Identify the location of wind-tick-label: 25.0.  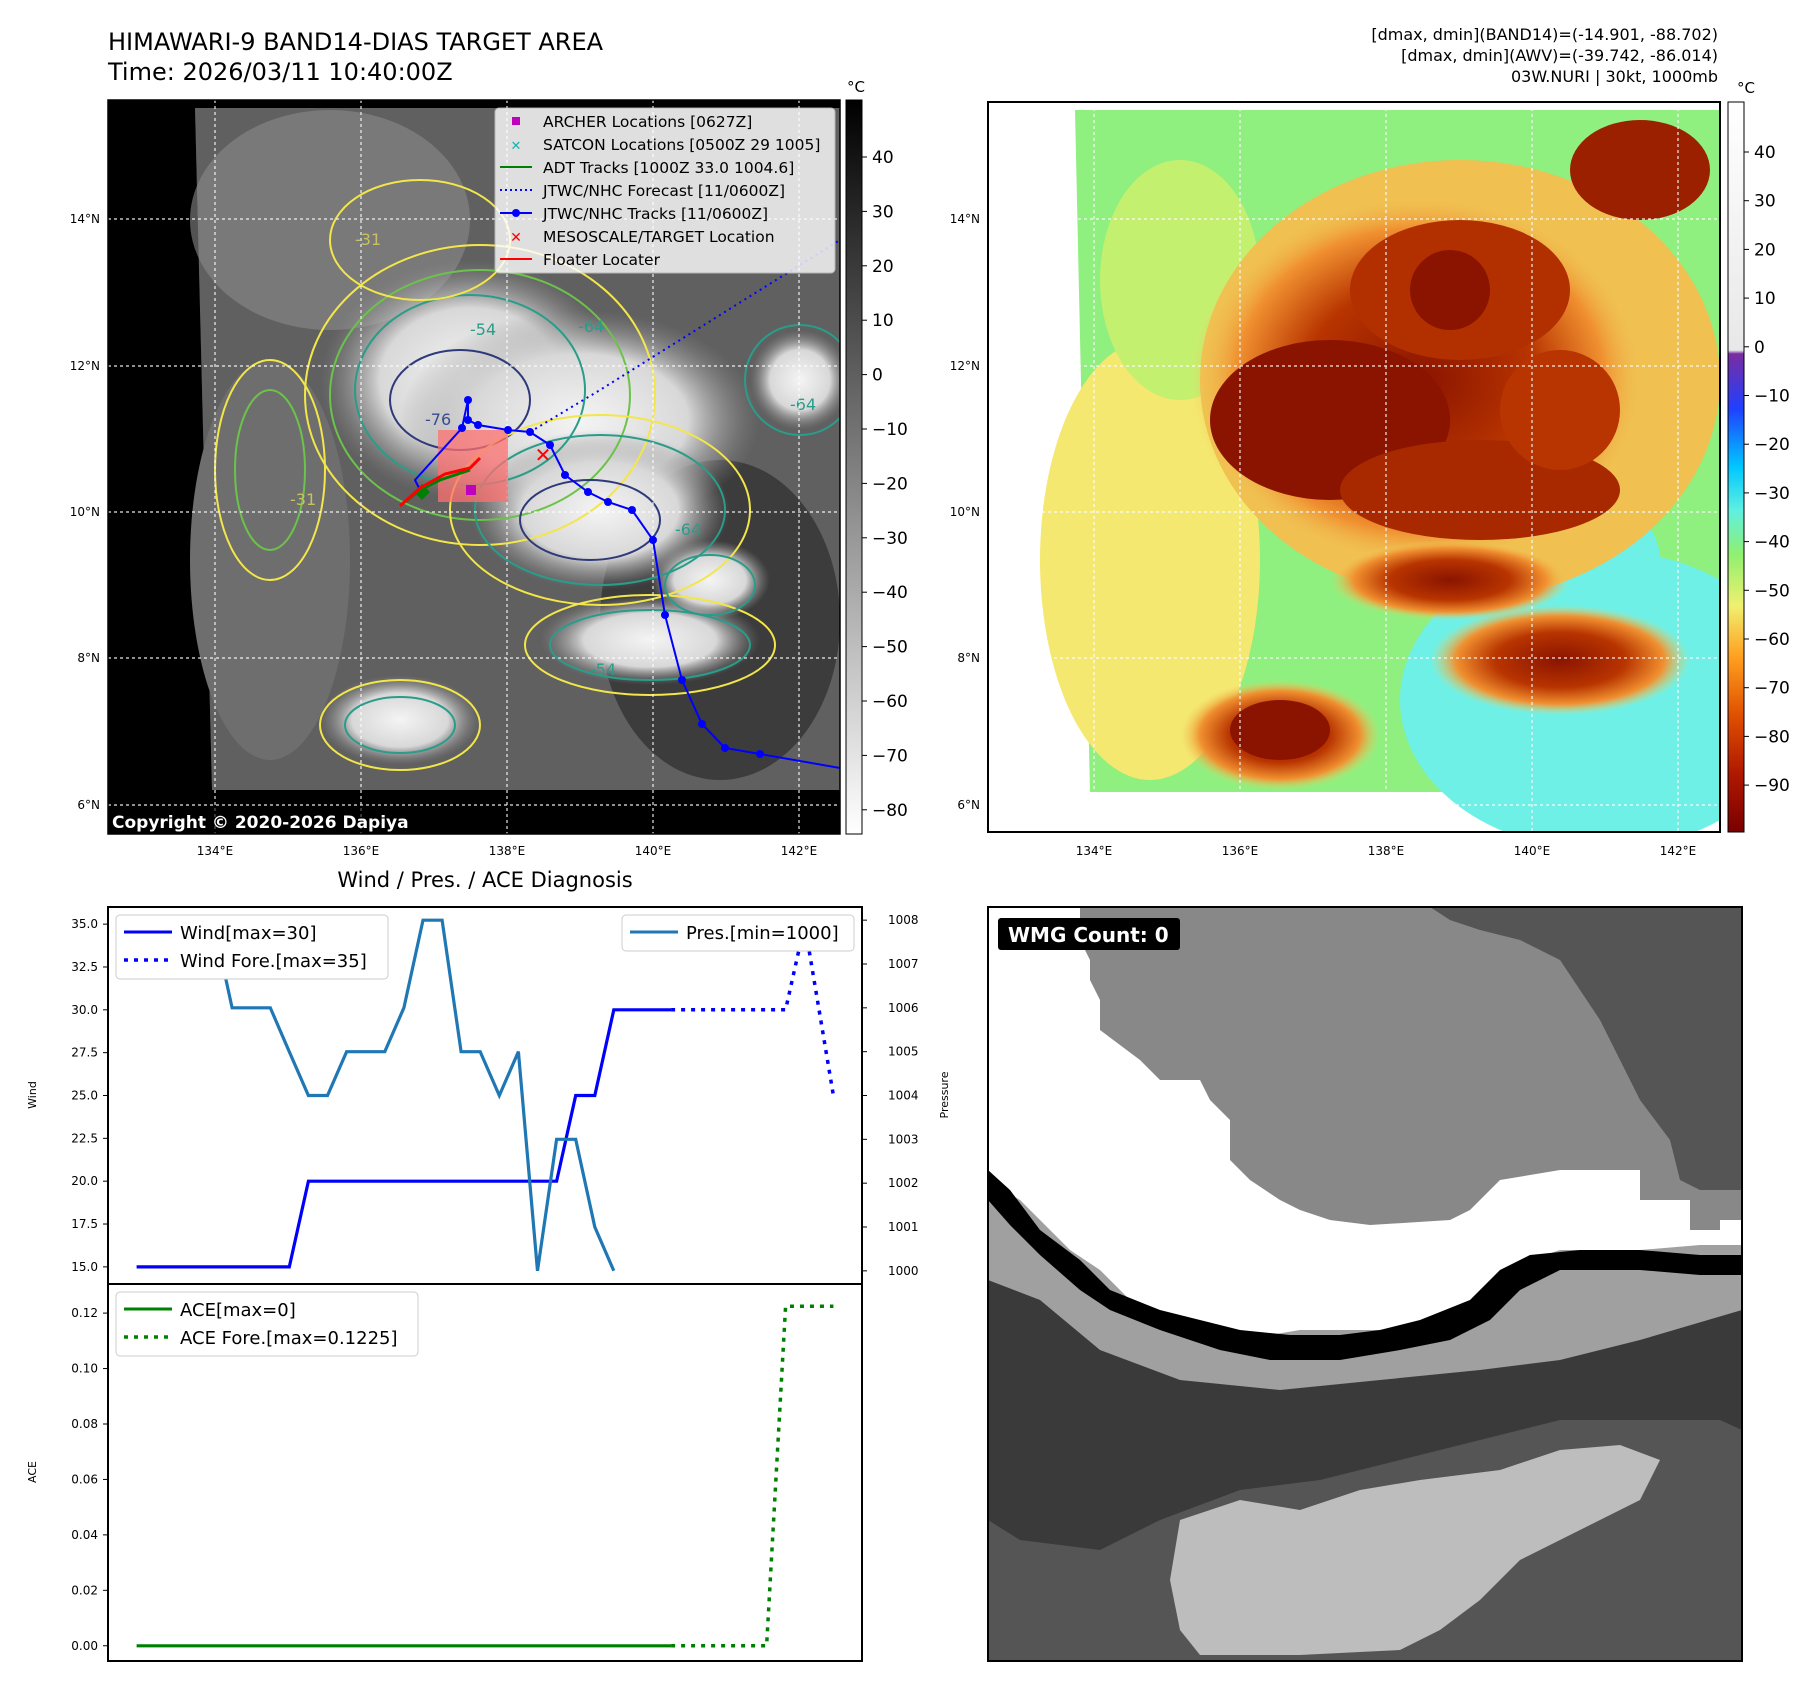
(84, 1096).